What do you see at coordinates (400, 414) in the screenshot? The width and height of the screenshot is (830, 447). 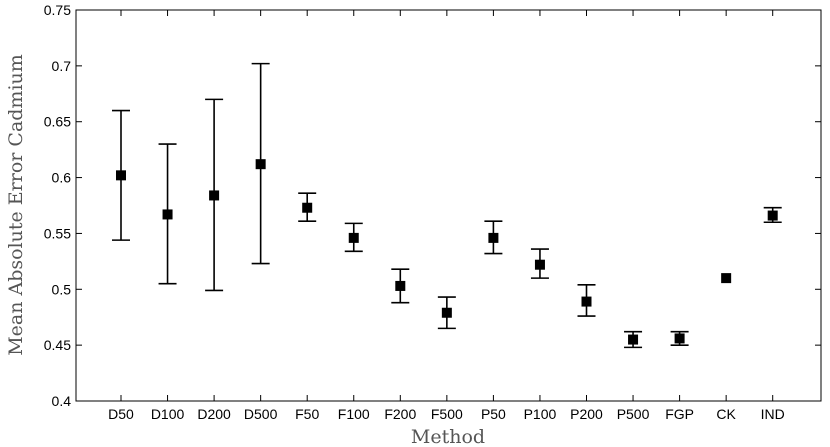 I see `x-tick-label: F200` at bounding box center [400, 414].